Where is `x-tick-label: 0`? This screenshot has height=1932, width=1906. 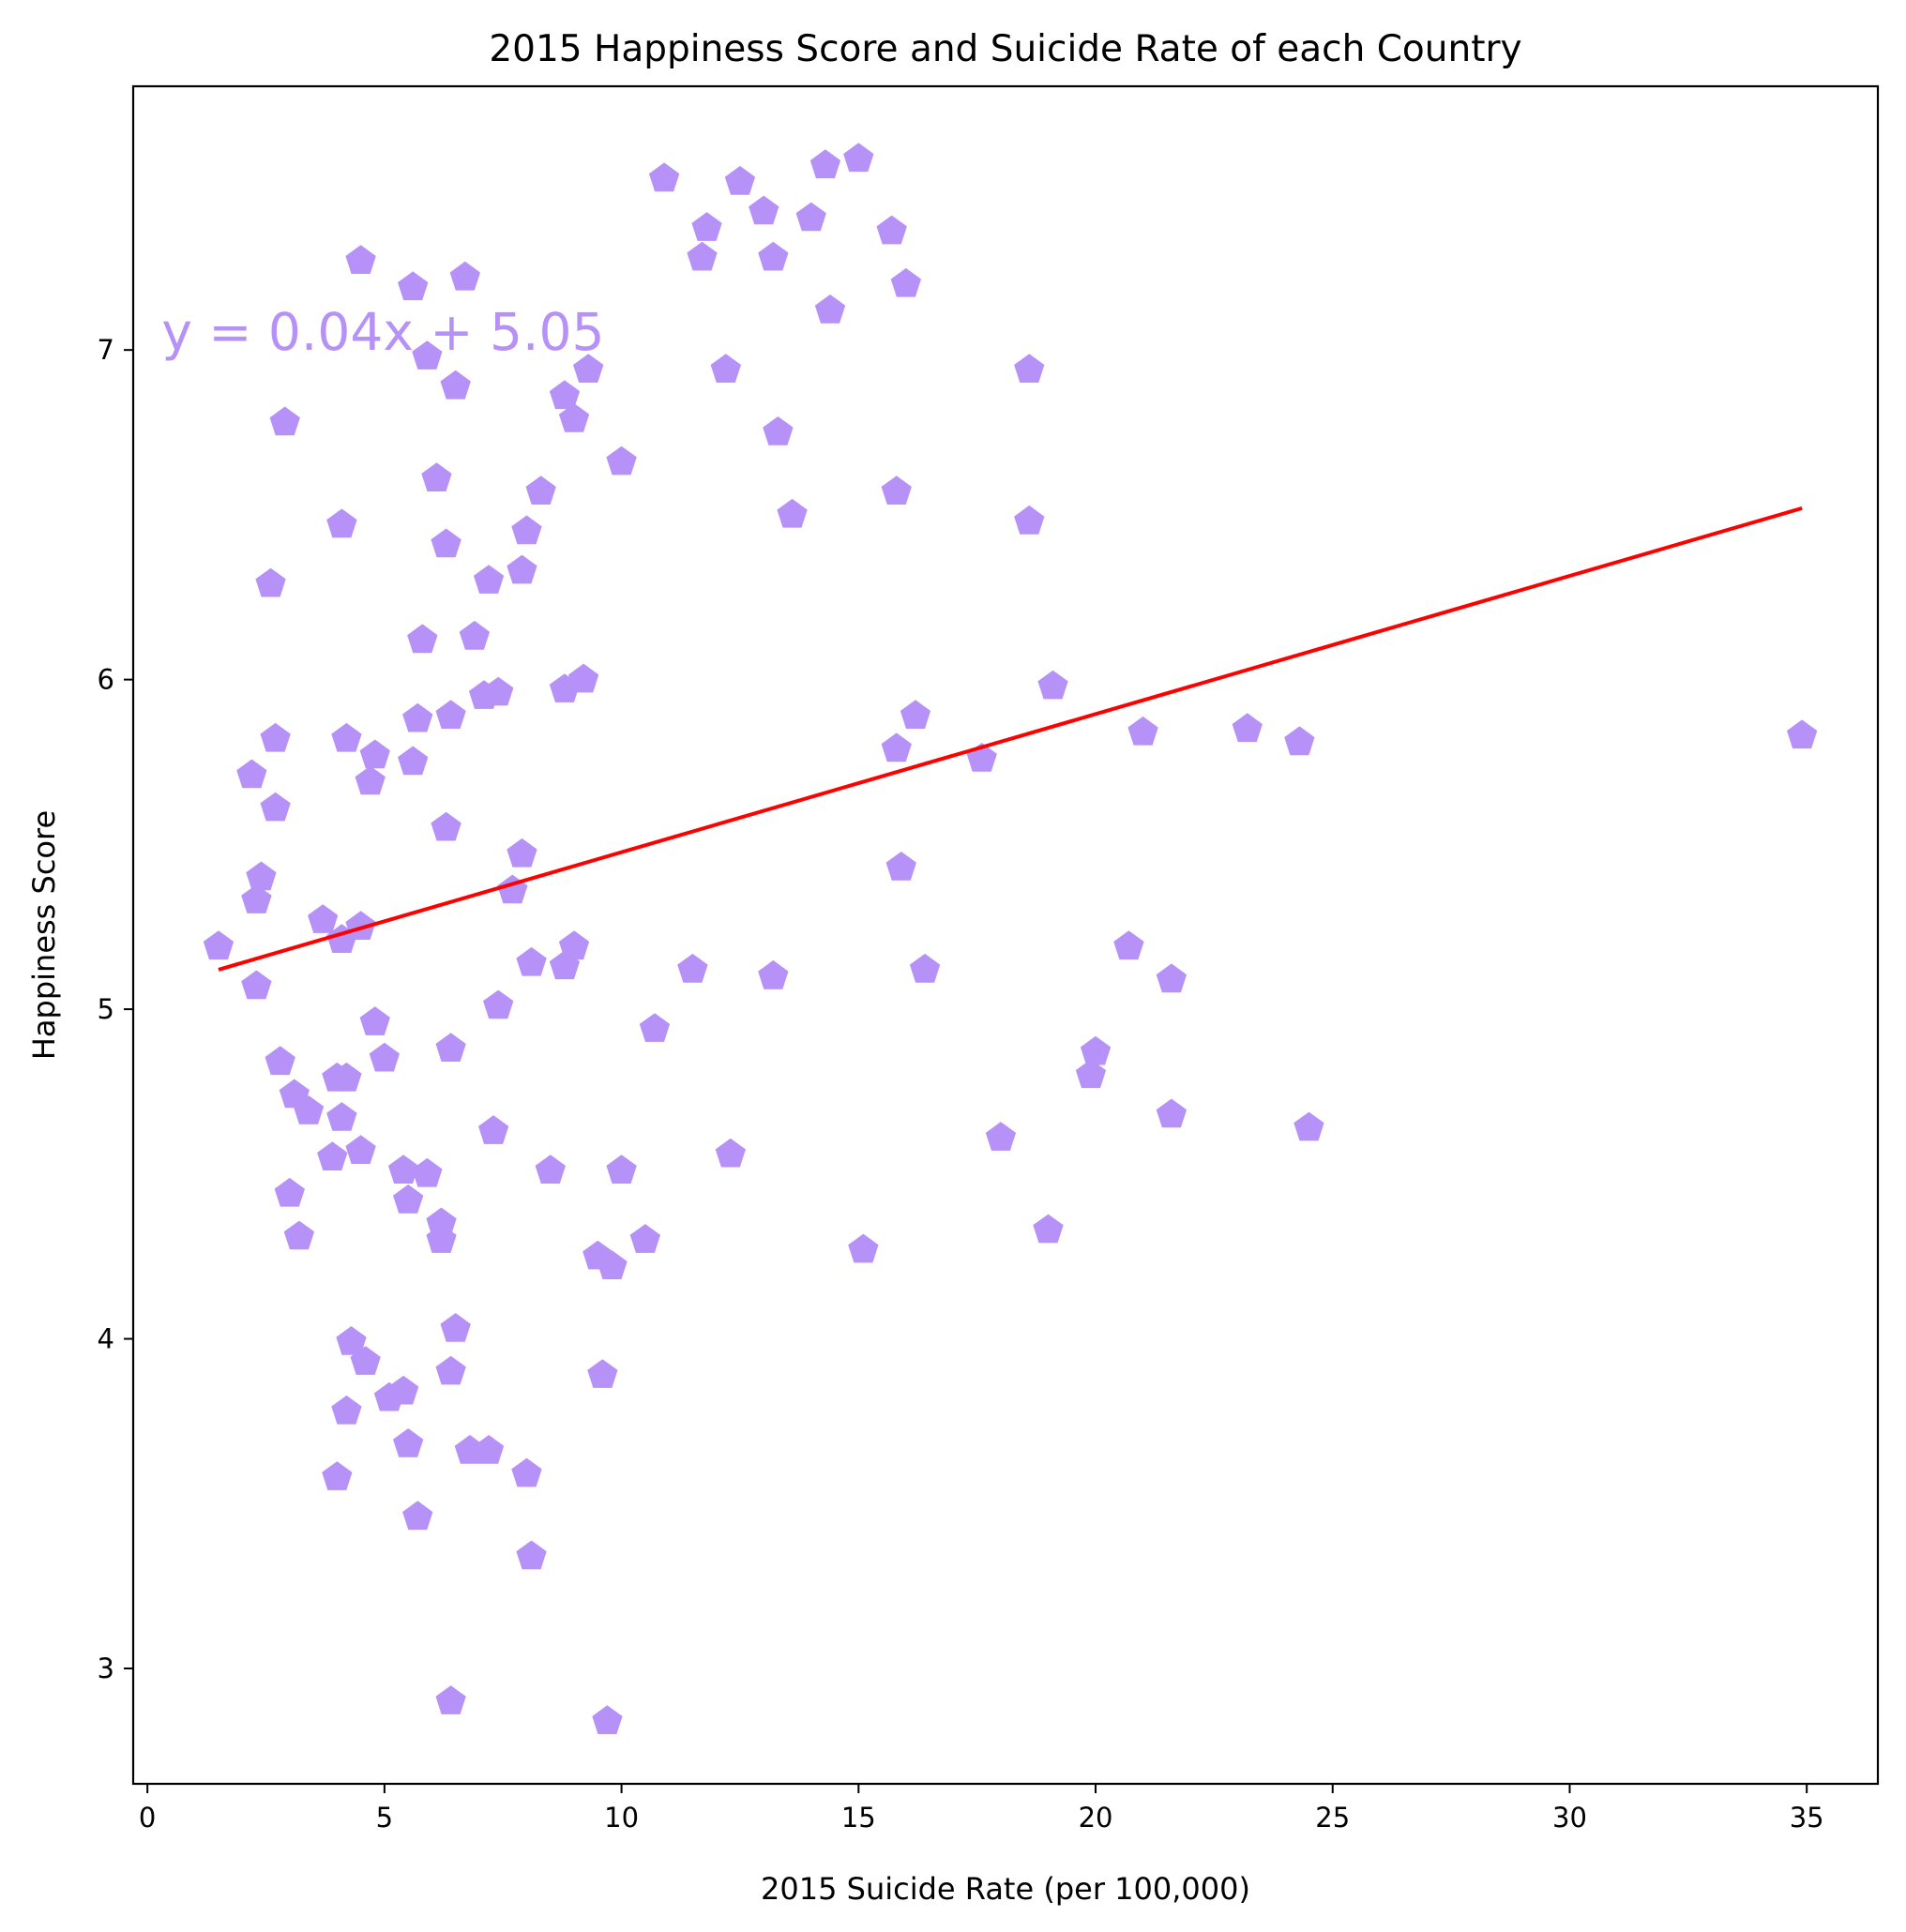 x-tick-label: 0 is located at coordinates (147, 1818).